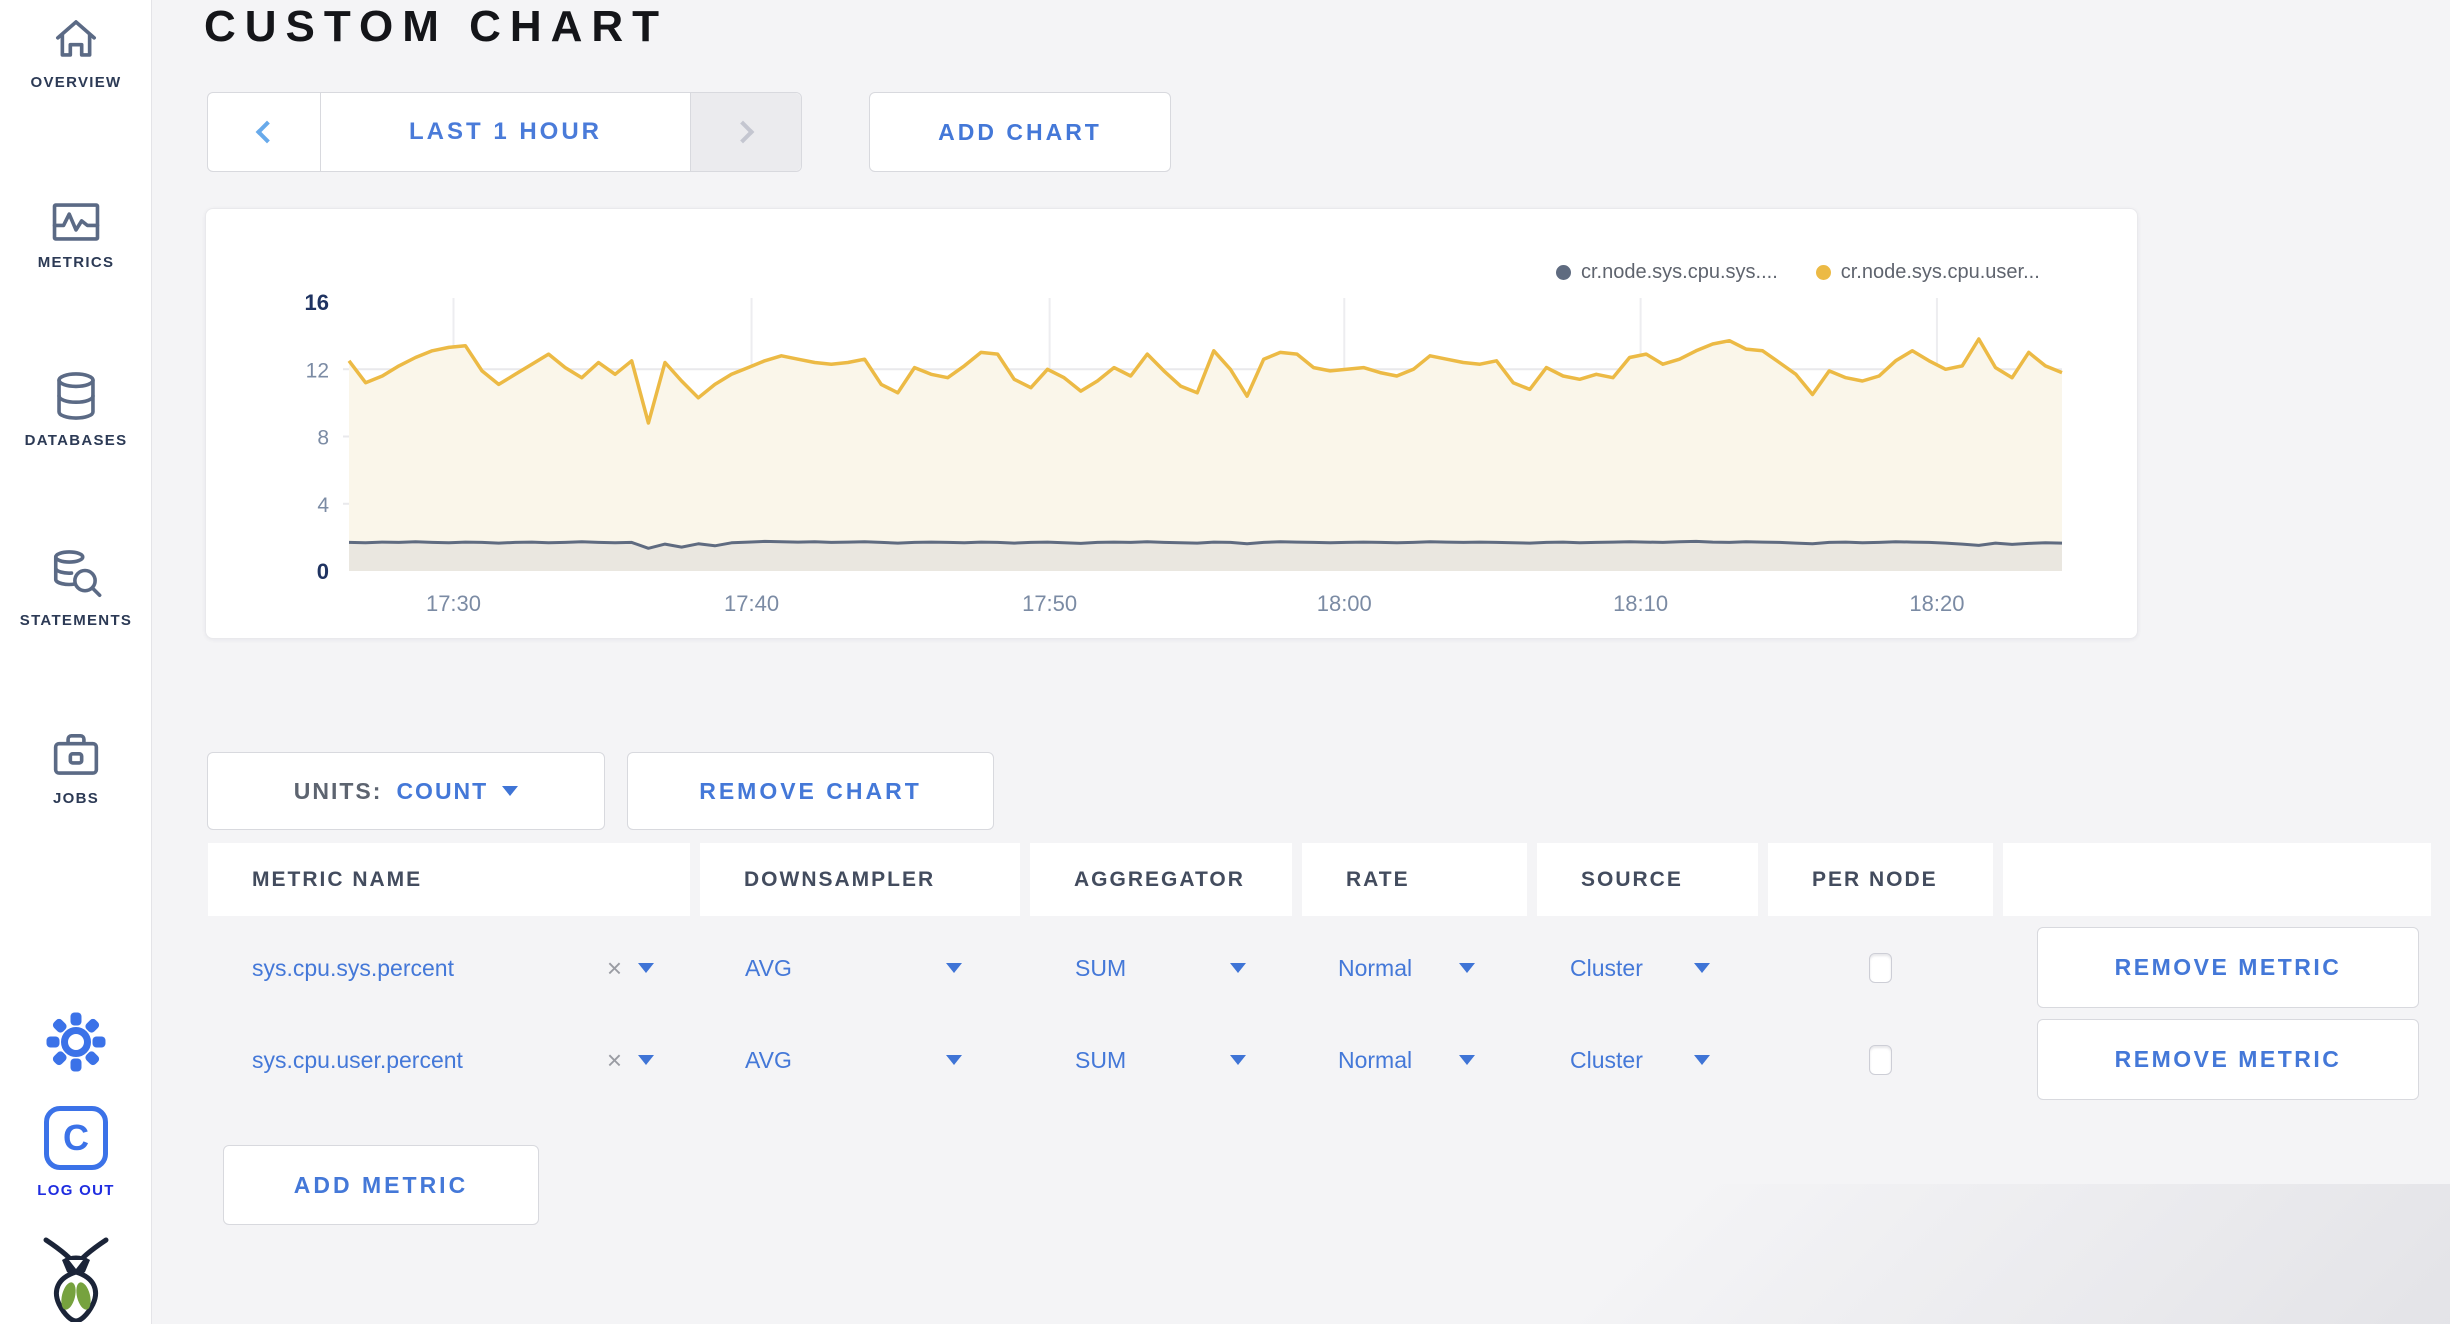  I want to click on sidebar-item-databases: DATABASES, so click(76, 409).